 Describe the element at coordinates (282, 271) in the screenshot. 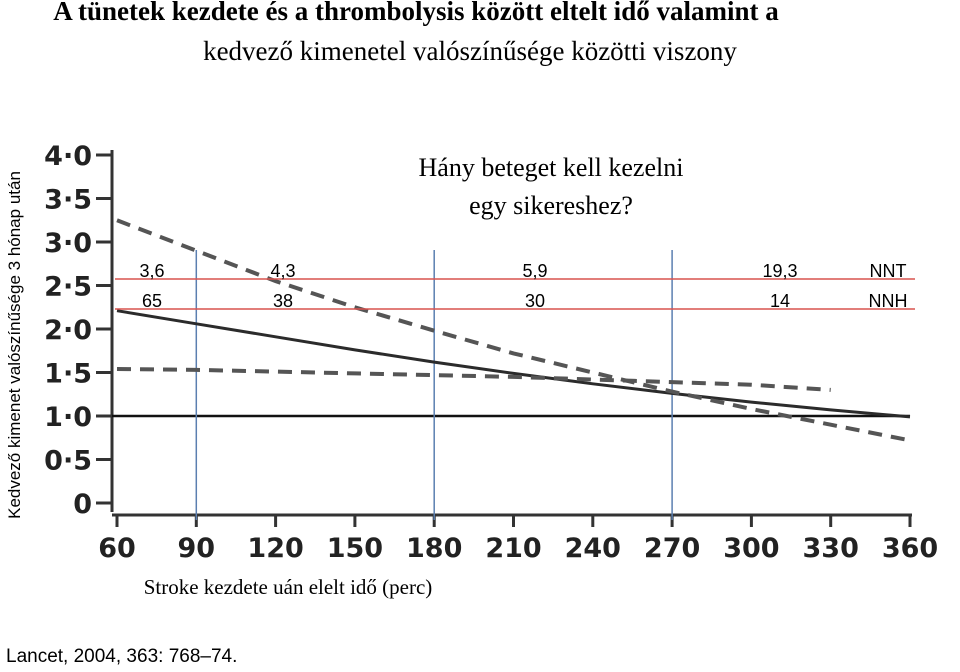

I see `row-value: 4,3` at that location.